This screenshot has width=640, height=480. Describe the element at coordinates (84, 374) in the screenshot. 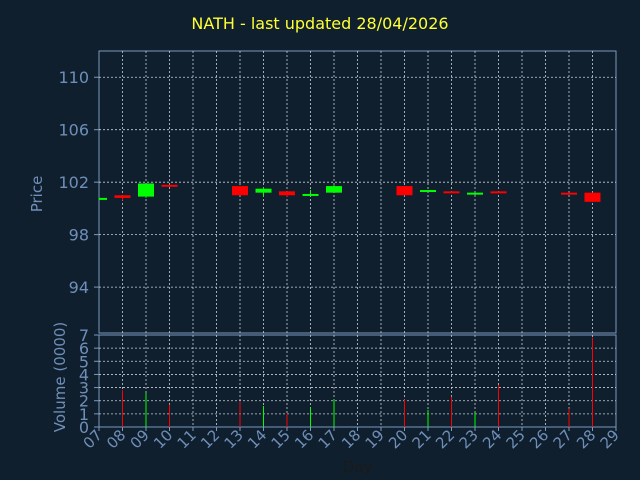

I see `volume-tick-label: 4` at that location.